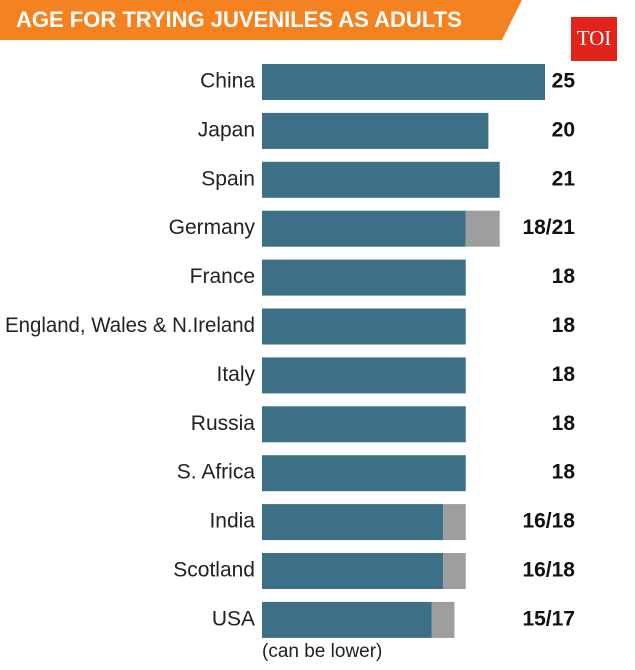  I want to click on value-label: 25, so click(564, 81).